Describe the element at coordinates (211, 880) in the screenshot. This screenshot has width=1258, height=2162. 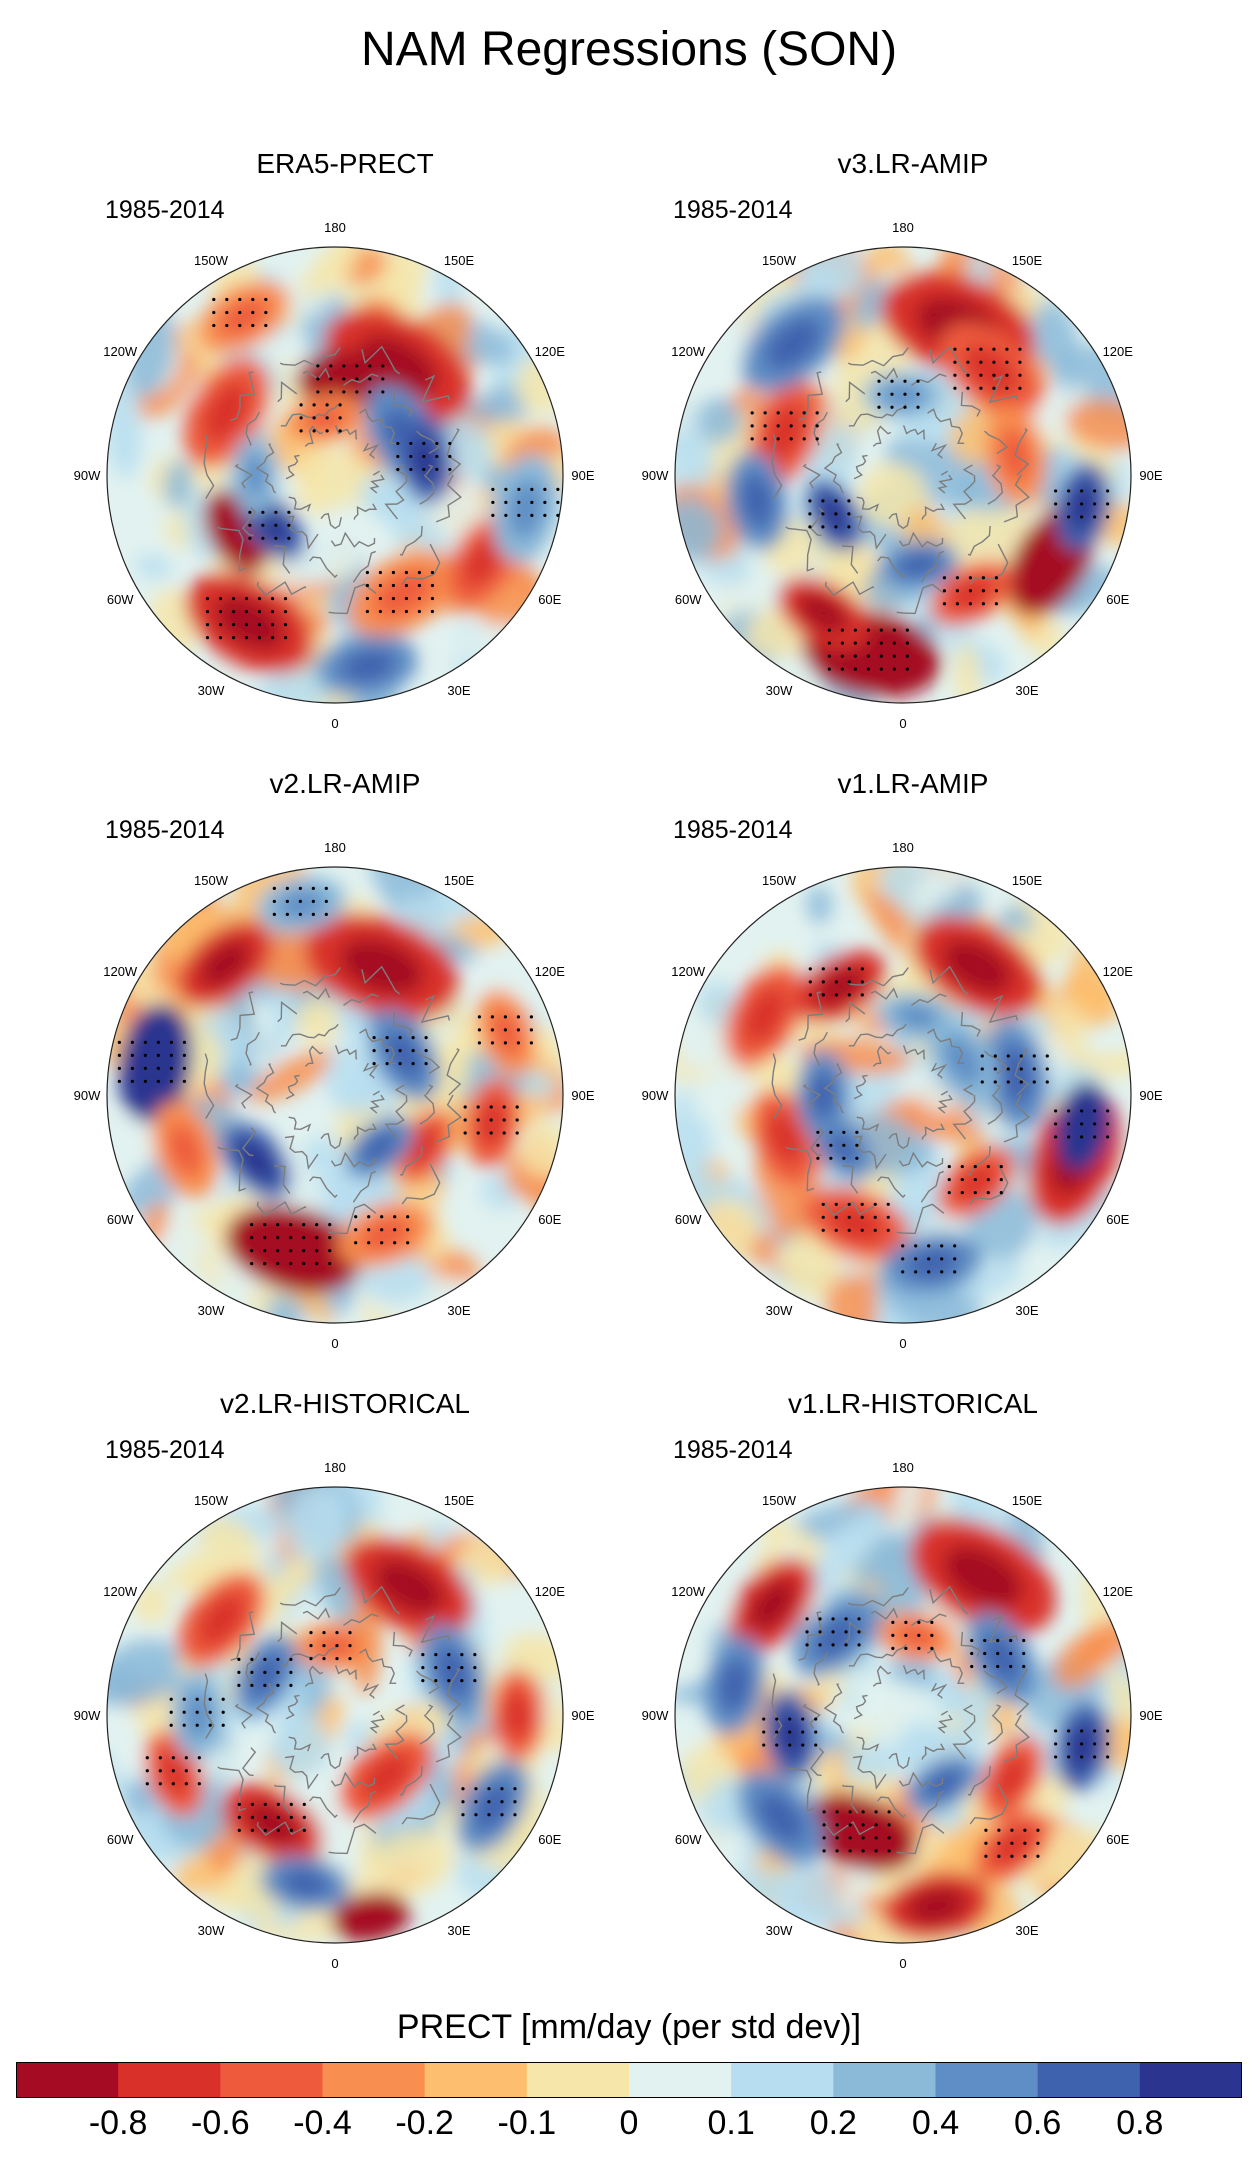
I see `longitude-label: 150W` at that location.